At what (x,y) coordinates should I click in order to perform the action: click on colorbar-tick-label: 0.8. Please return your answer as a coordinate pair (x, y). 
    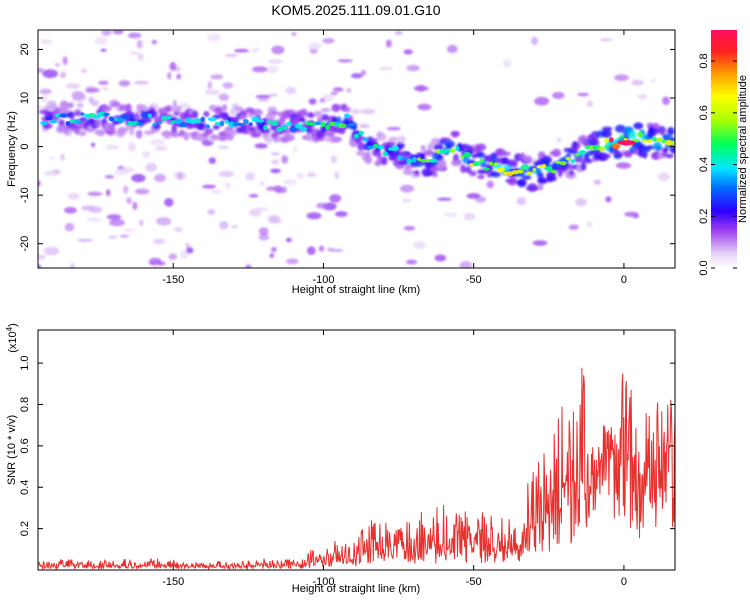
    Looking at the image, I should click on (704, 60).